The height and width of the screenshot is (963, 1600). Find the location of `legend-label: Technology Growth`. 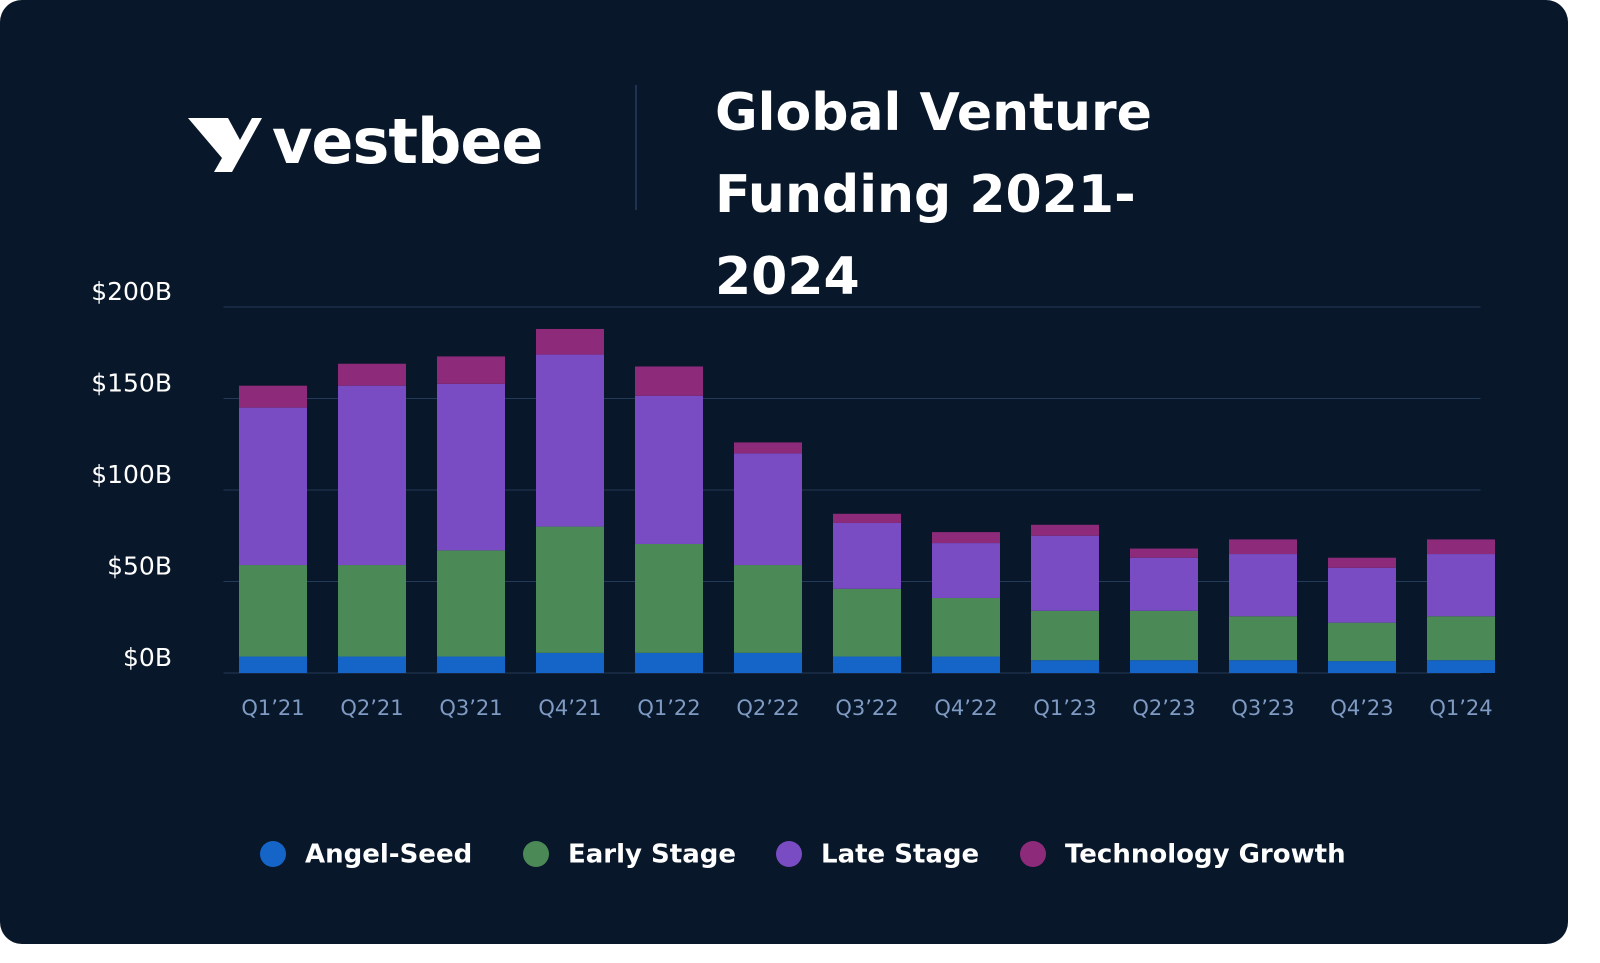

legend-label: Technology Growth is located at coordinates (1205, 855).